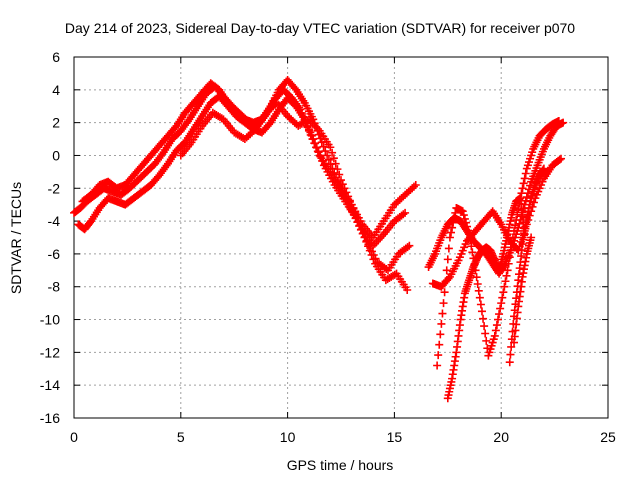 The height and width of the screenshot is (480, 640). What do you see at coordinates (288, 437) in the screenshot?
I see `x-tick-label: 10` at bounding box center [288, 437].